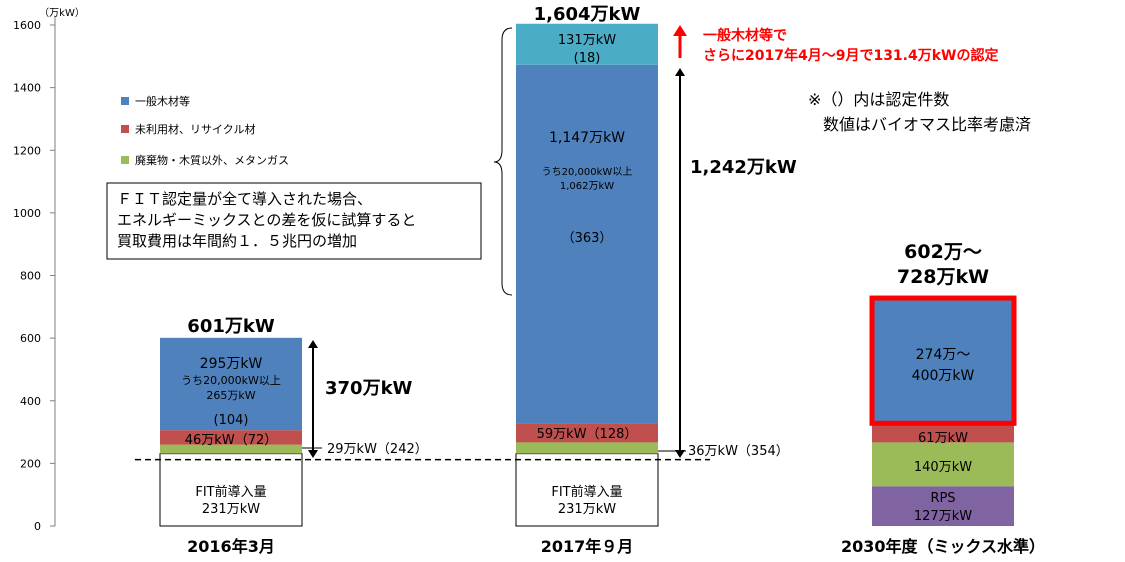  I want to click on segment-label: 131万kW, so click(587, 40).